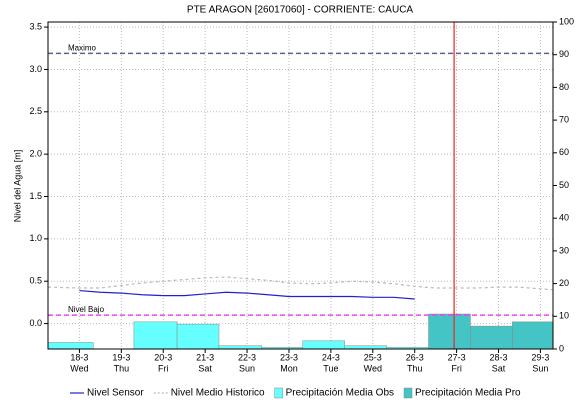  Describe the element at coordinates (121, 357) in the screenshot. I see `x-tick-label: 19-3` at that location.